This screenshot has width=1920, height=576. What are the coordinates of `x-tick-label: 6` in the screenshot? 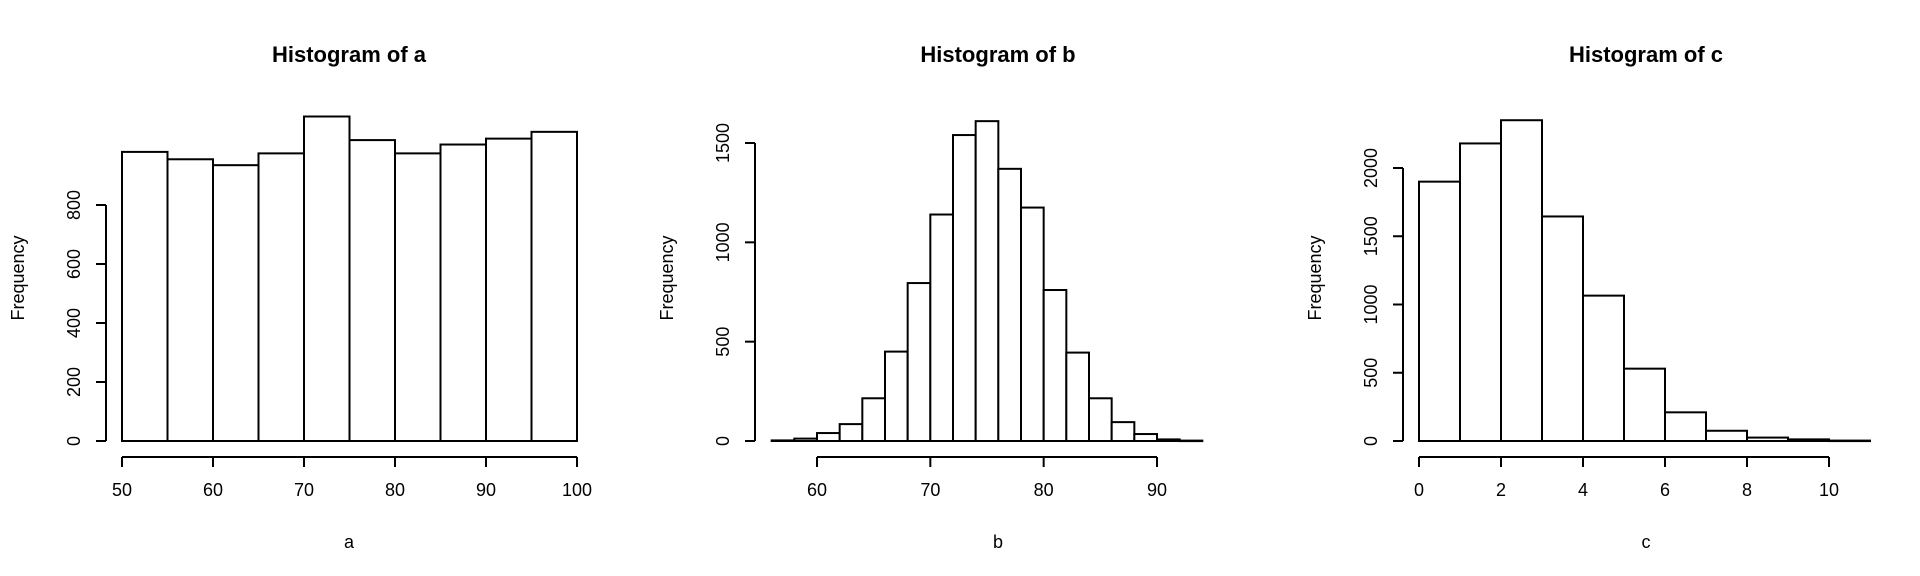 It's located at (1665, 490).